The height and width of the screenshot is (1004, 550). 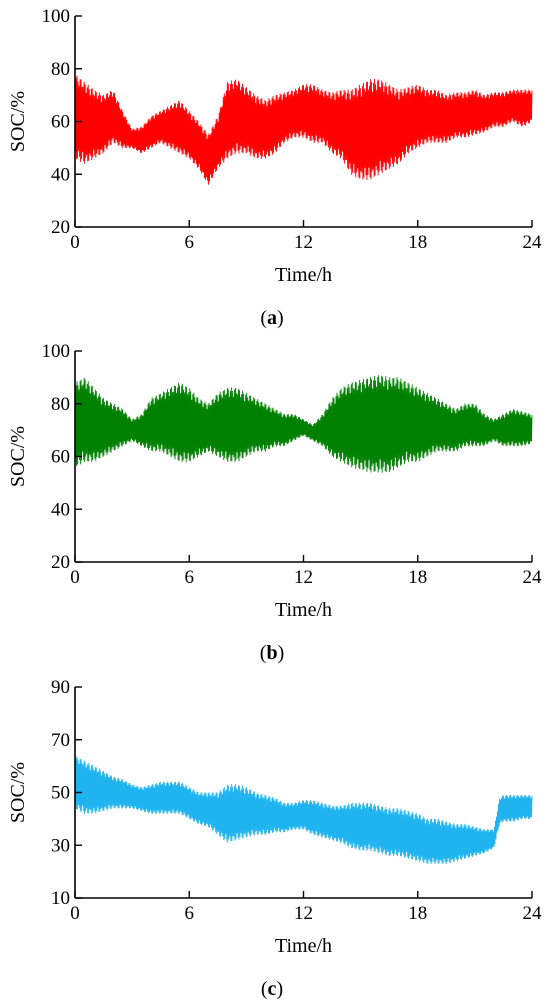 What do you see at coordinates (272, 989) in the screenshot?
I see `panel-label: (c)` at bounding box center [272, 989].